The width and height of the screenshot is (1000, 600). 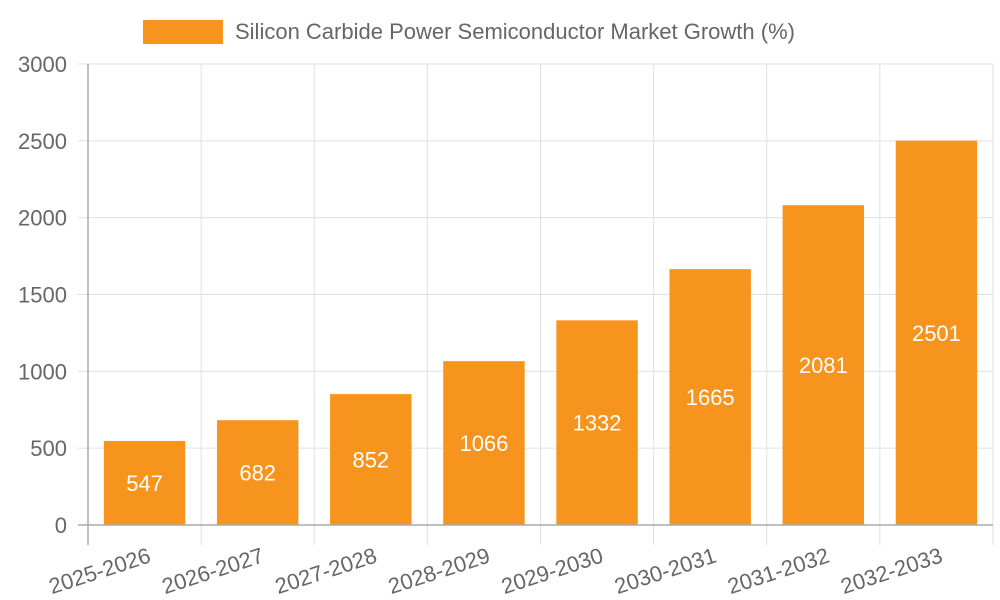 I want to click on bar-value-label: 2081, so click(x=823, y=365).